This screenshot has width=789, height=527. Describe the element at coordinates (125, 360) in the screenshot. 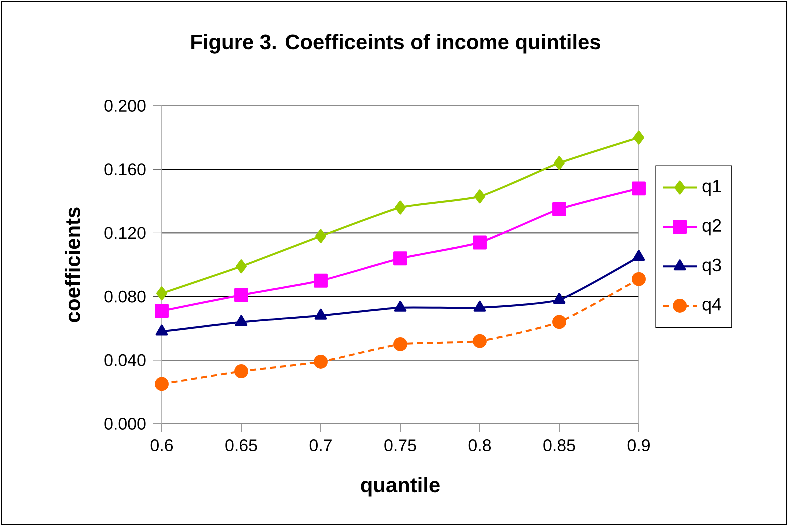

I see `y-tick-label: 0.040` at that location.